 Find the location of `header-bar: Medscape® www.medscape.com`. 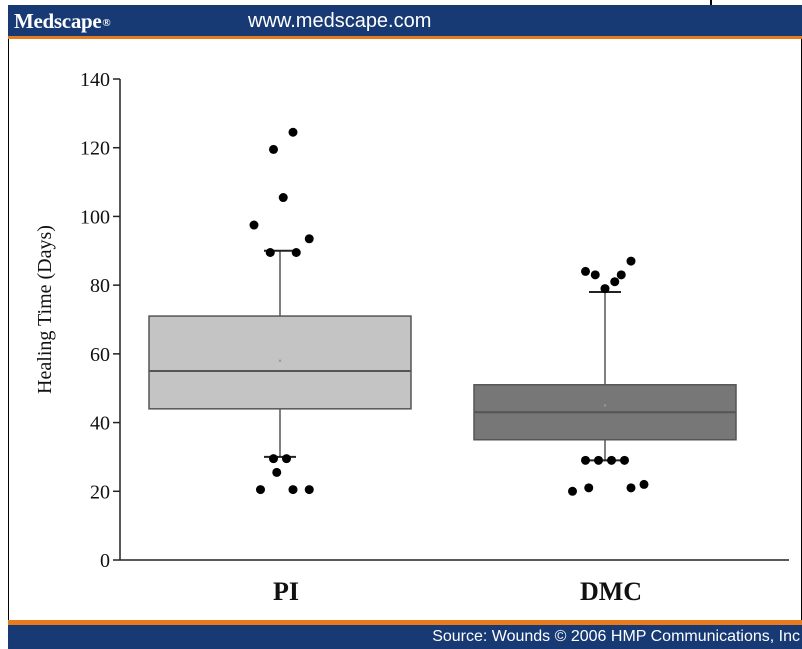

header-bar: Medscape® www.medscape.com is located at coordinates (405, 22).